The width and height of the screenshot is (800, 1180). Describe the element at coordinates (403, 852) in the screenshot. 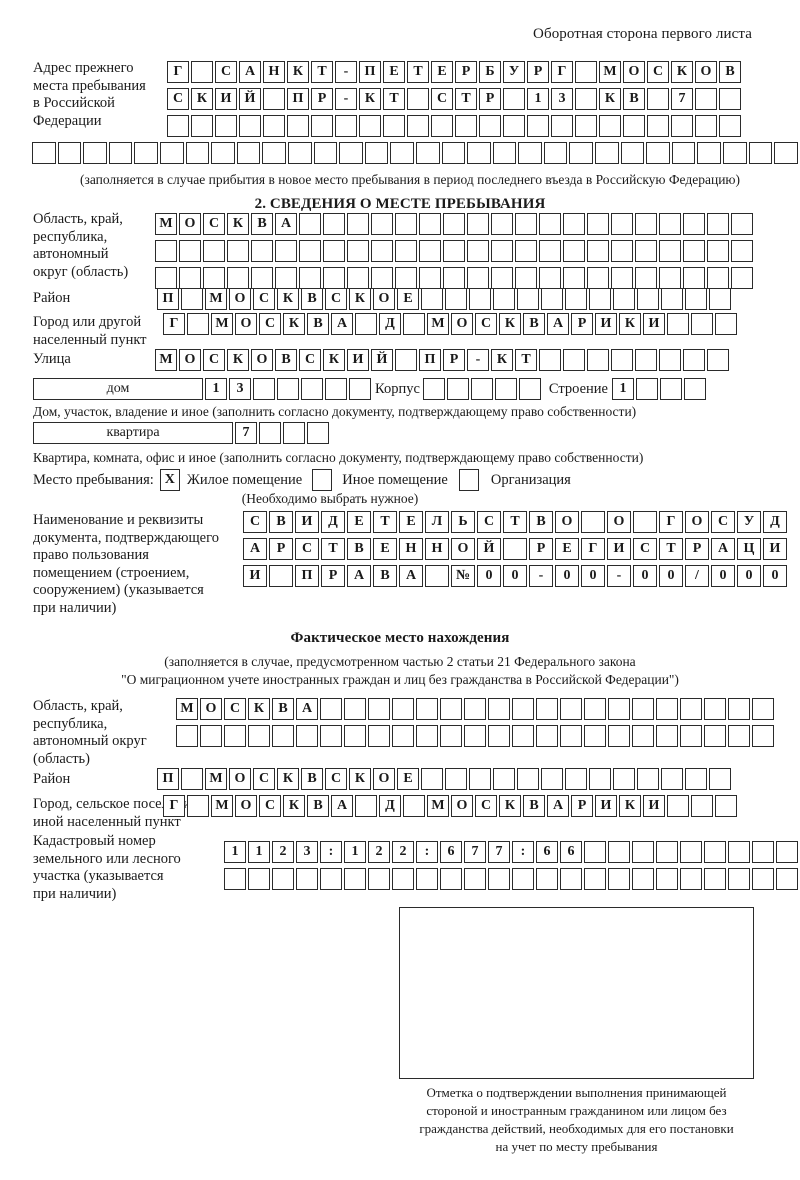

I see `input-cell: 2` at that location.